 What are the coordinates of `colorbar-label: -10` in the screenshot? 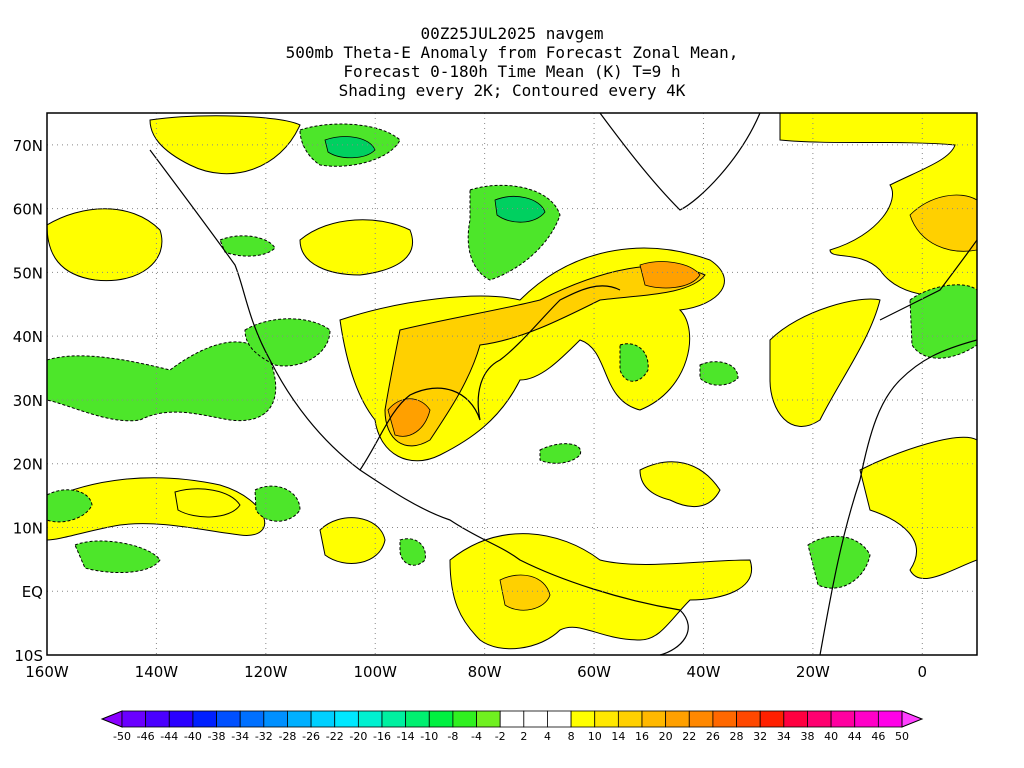 It's located at (429, 736).